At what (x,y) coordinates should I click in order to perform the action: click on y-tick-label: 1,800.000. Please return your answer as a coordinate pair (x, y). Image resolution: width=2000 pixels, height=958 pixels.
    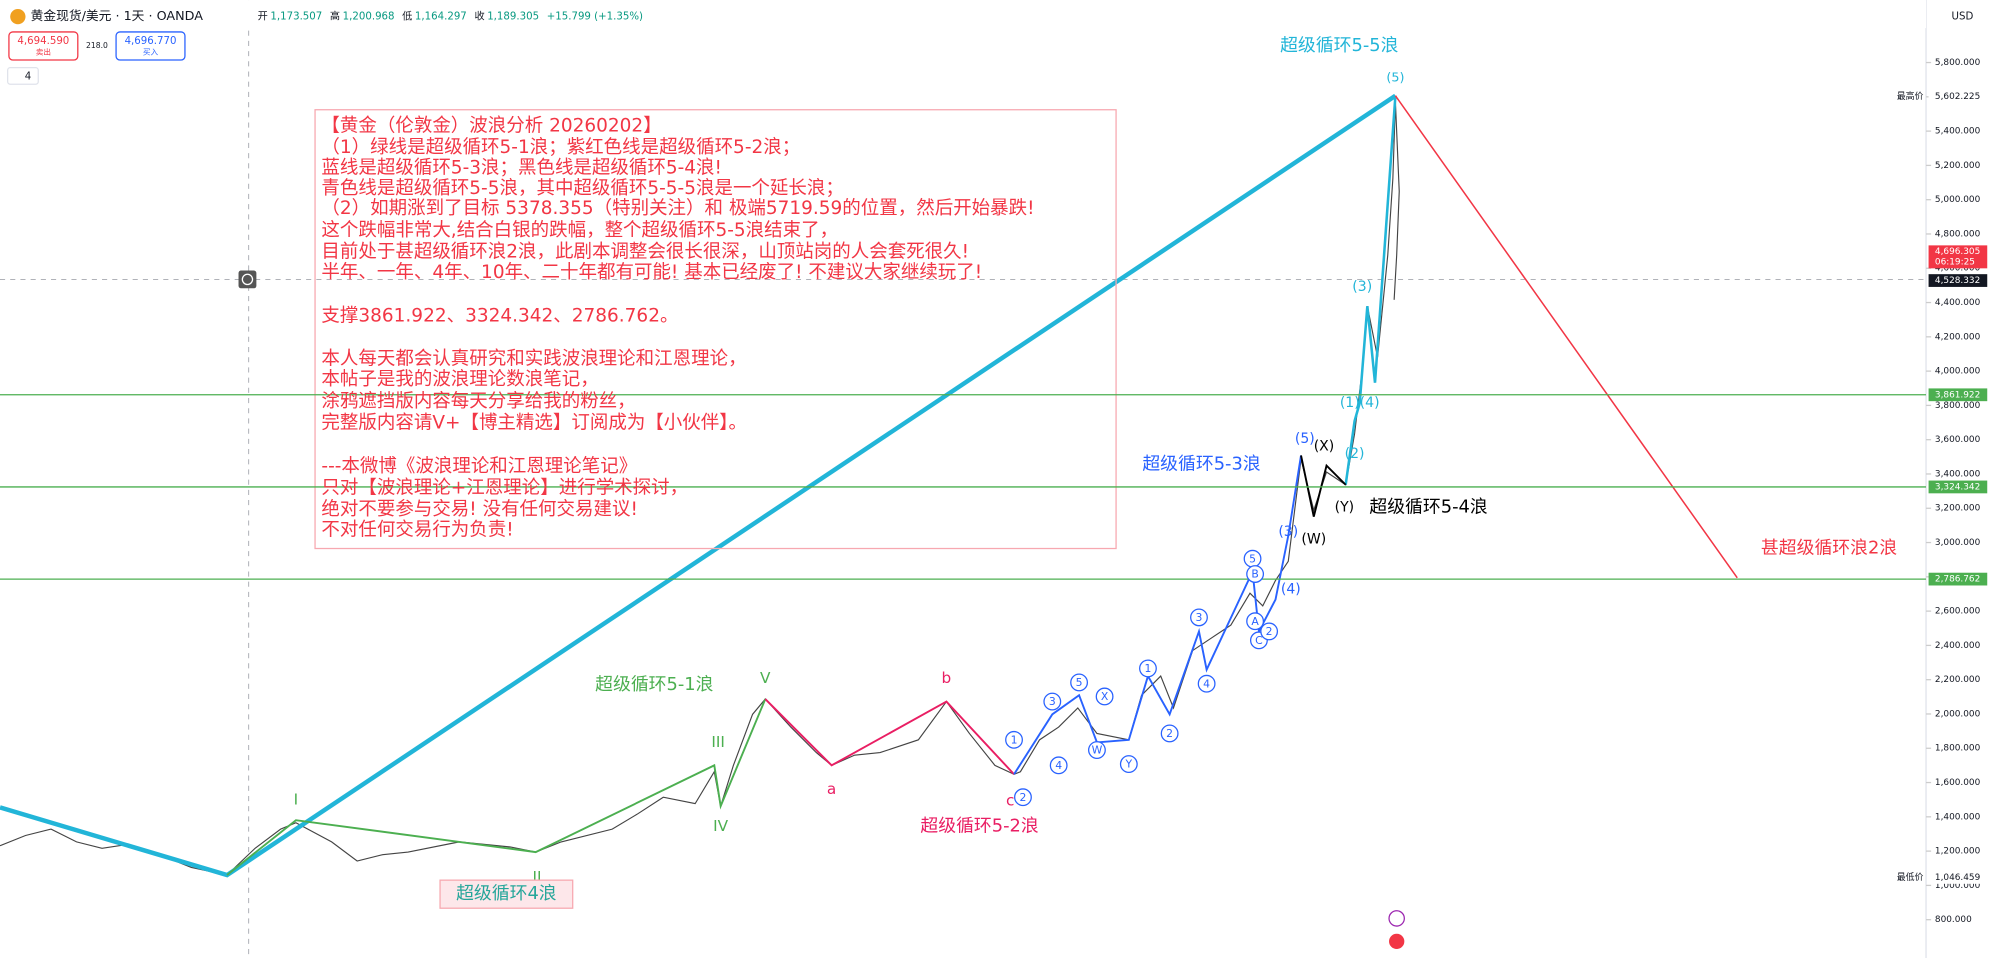
    Looking at the image, I should click on (1958, 749).